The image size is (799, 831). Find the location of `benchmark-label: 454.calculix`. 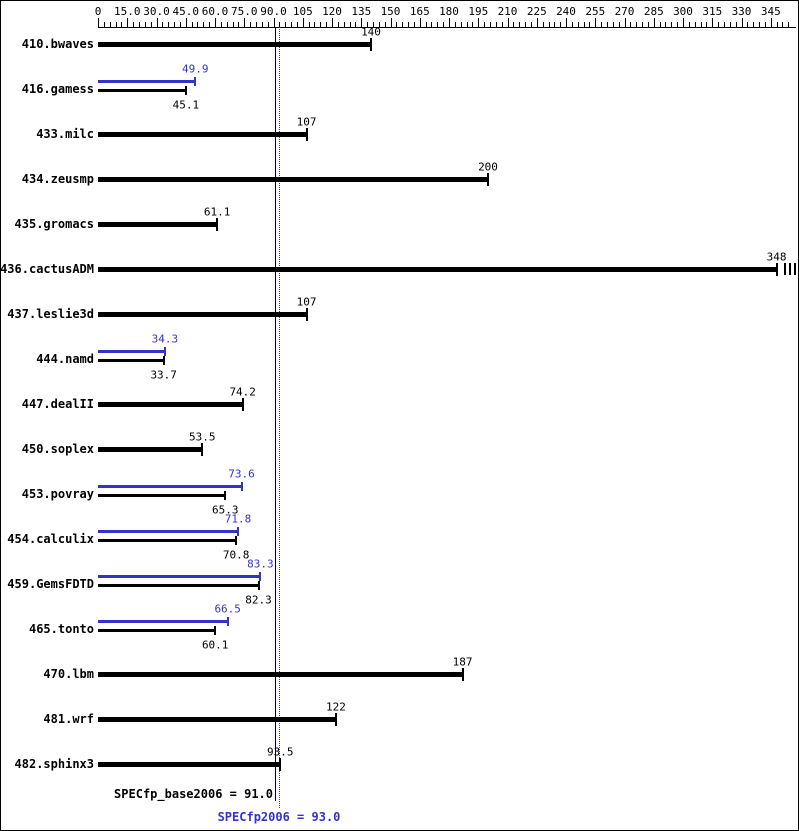

benchmark-label: 454.calculix is located at coordinates (50, 539).